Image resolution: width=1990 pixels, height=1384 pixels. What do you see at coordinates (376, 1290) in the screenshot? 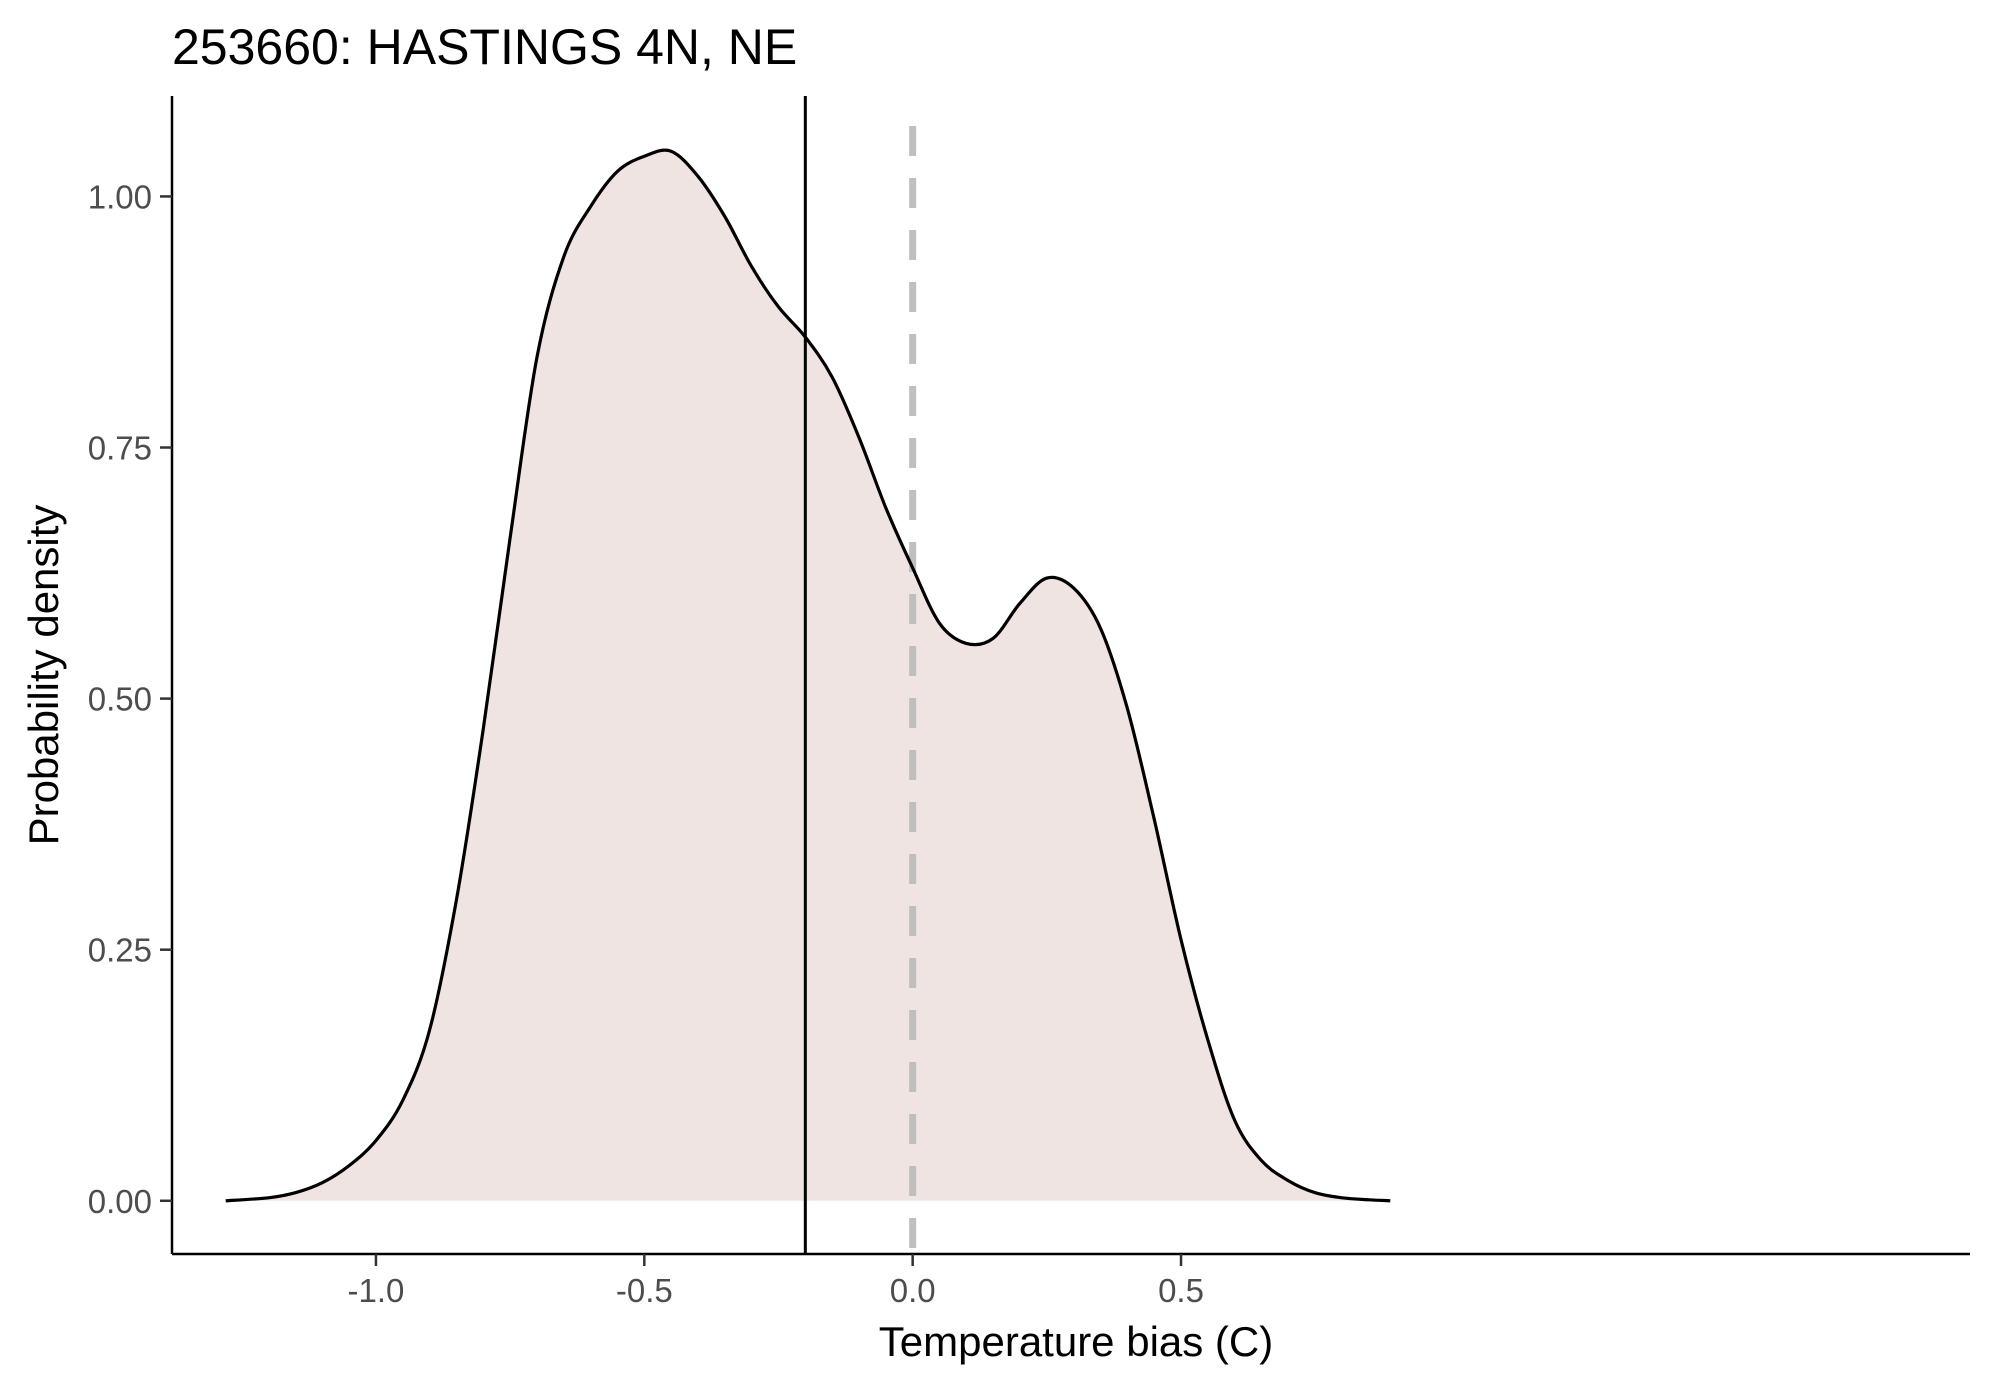
I see `x-tick-label: -1.0` at bounding box center [376, 1290].